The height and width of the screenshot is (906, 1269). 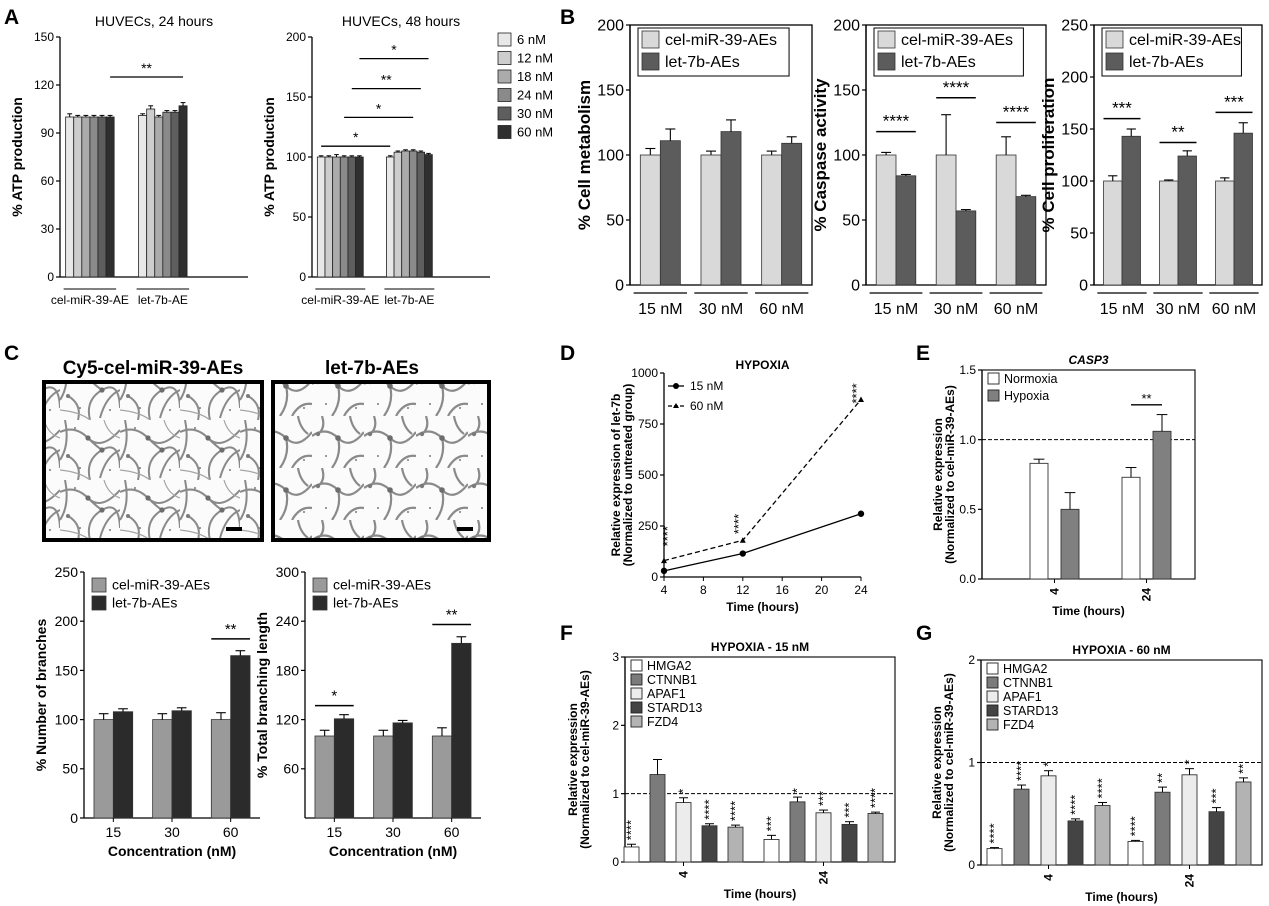 What do you see at coordinates (585, 759) in the screenshot?
I see `F-y-label-2: (Normalized to cel-miR-39-AEs)` at bounding box center [585, 759].